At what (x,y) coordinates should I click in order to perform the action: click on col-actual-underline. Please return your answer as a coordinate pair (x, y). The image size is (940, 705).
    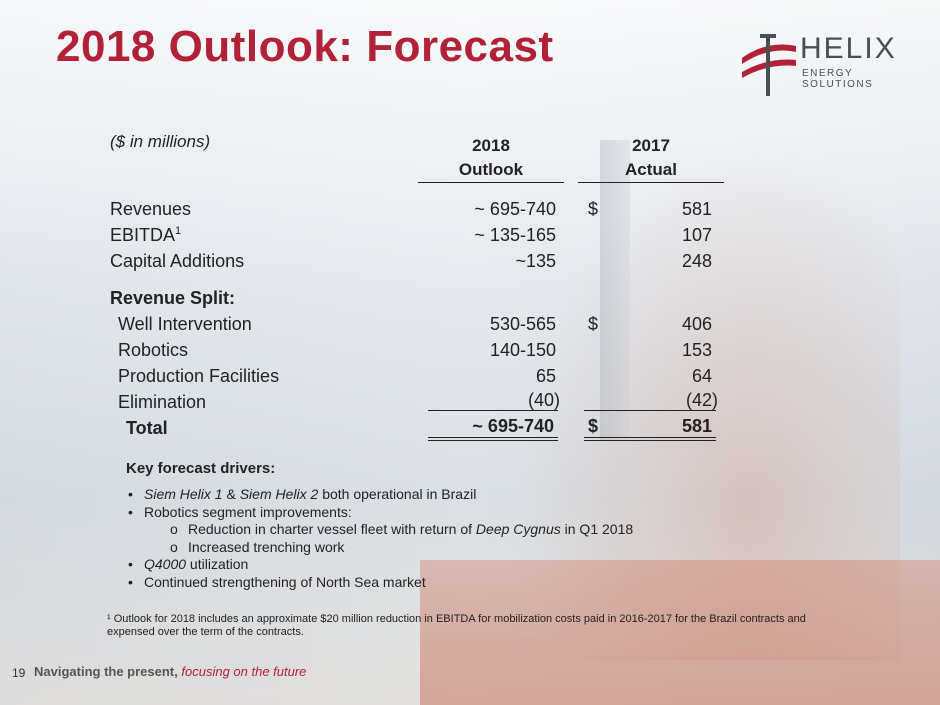
    Looking at the image, I should click on (651, 182).